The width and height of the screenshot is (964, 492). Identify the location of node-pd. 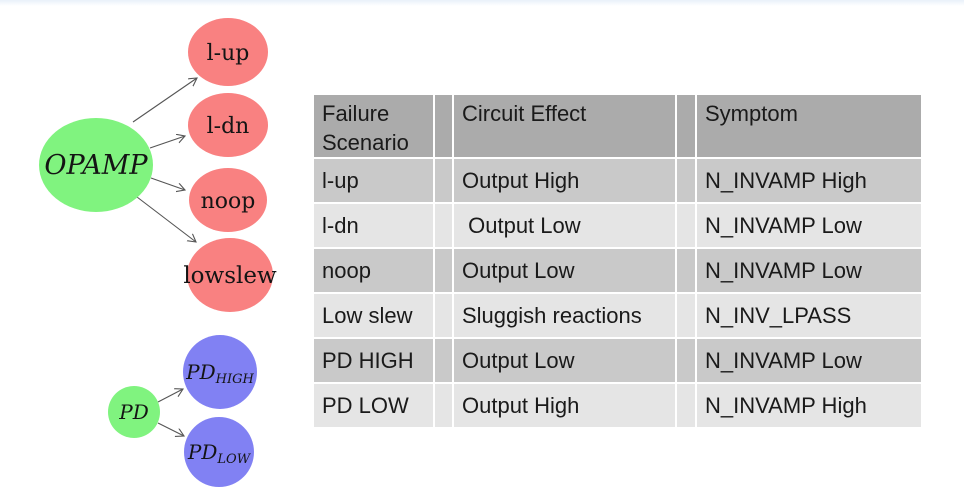
(134, 412).